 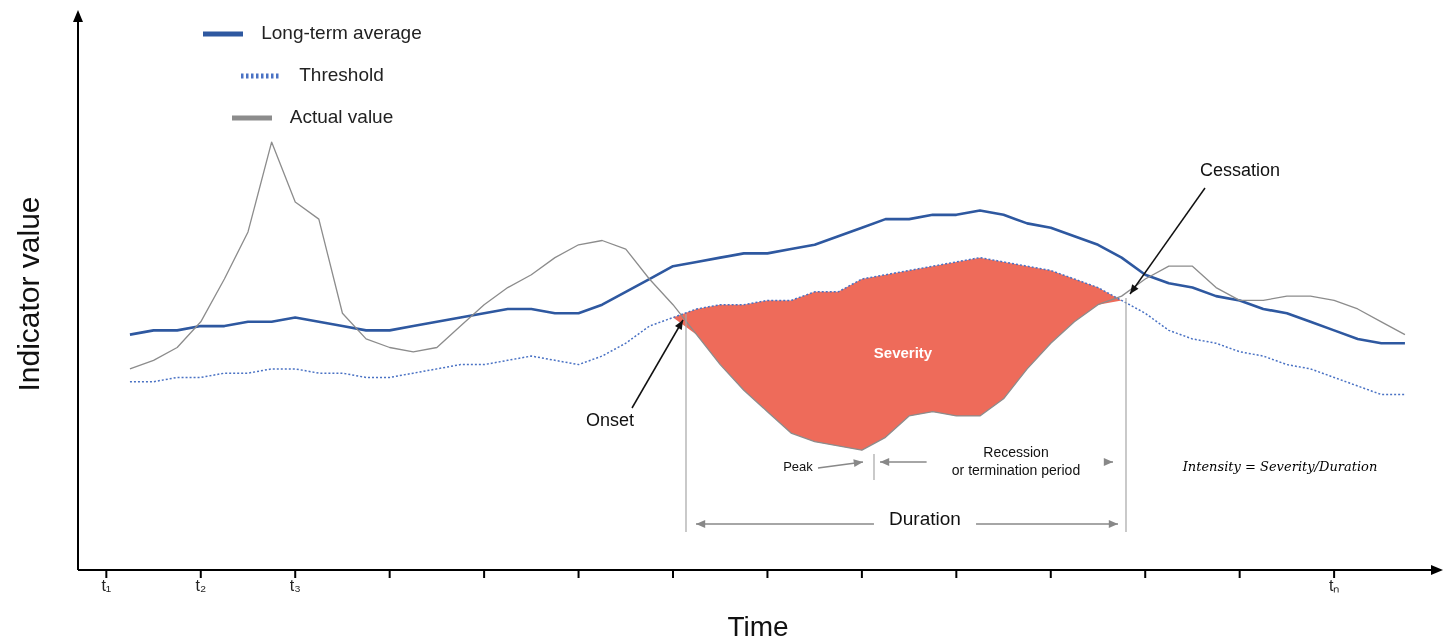 I want to click on annotation: Peak, so click(x=798, y=466).